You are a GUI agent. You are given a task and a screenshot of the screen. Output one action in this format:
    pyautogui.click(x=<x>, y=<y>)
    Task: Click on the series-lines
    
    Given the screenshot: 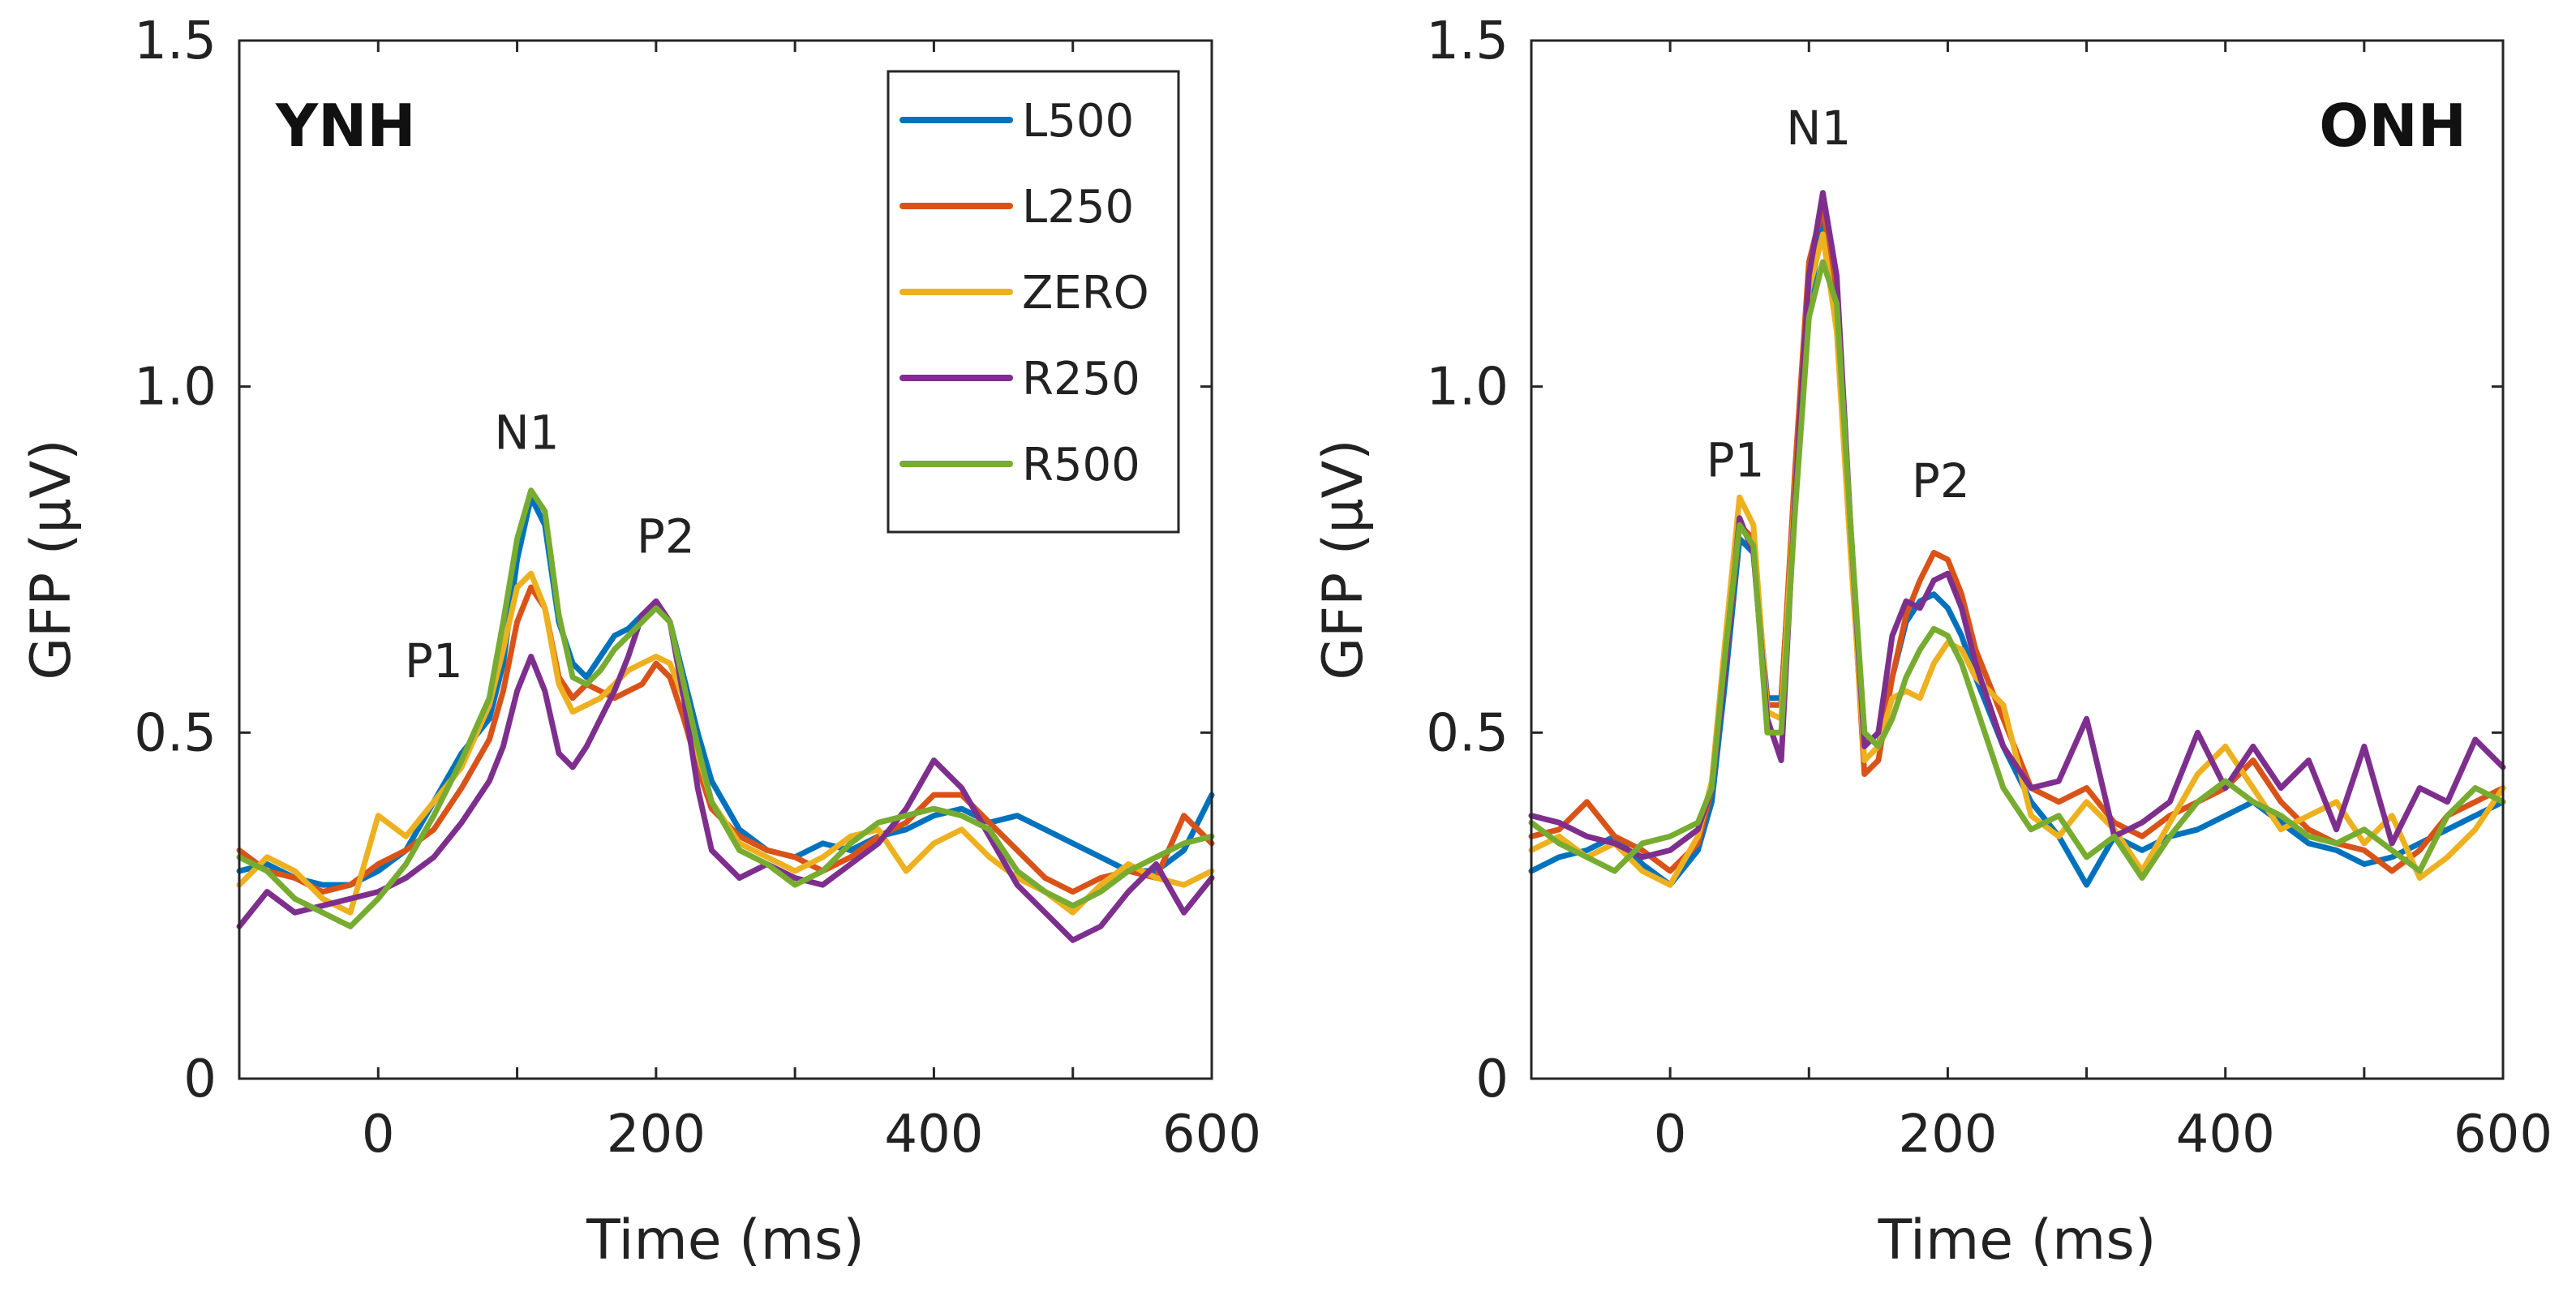 What is the action you would take?
    pyautogui.click(x=725, y=715)
    